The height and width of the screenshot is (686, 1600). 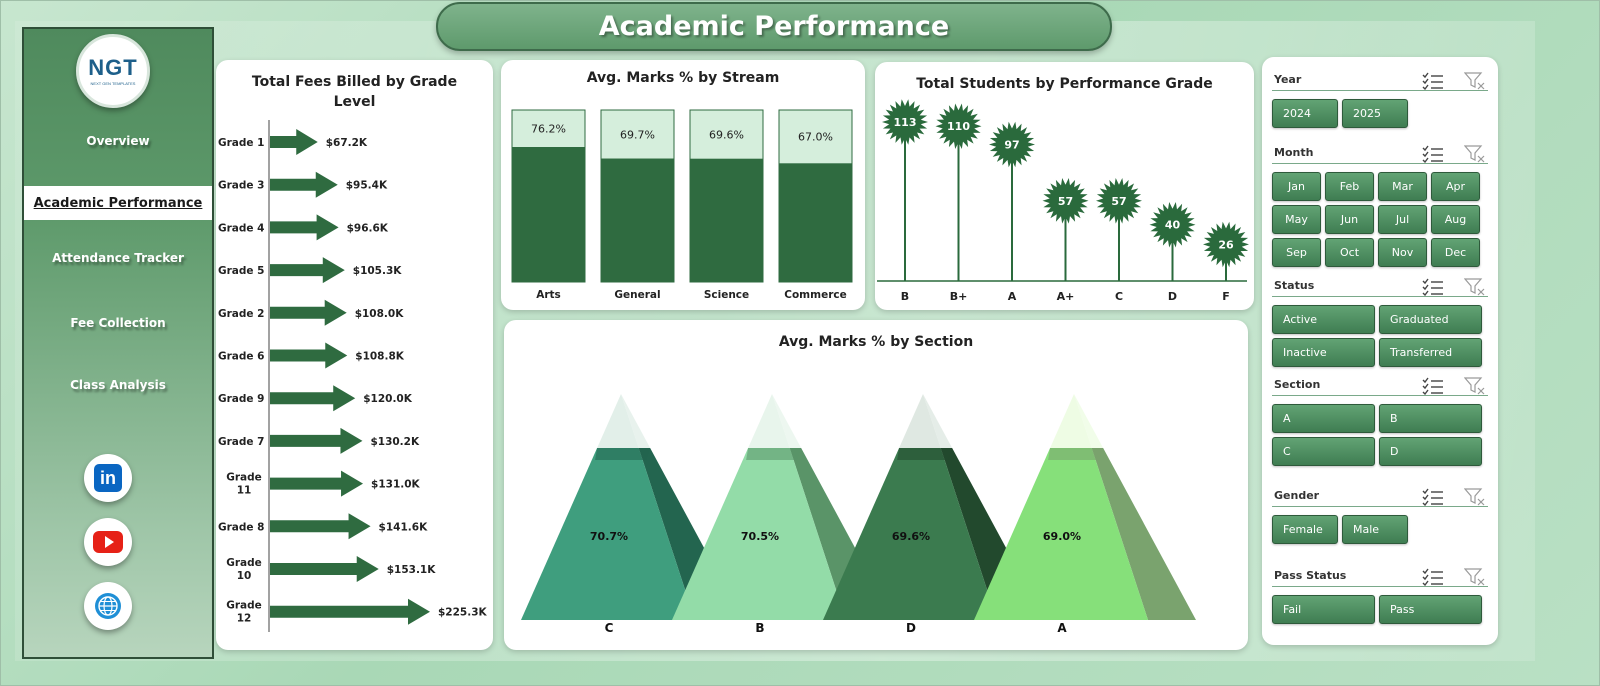 I want to click on pass-status-option-pass: Pass, so click(x=1430, y=609).